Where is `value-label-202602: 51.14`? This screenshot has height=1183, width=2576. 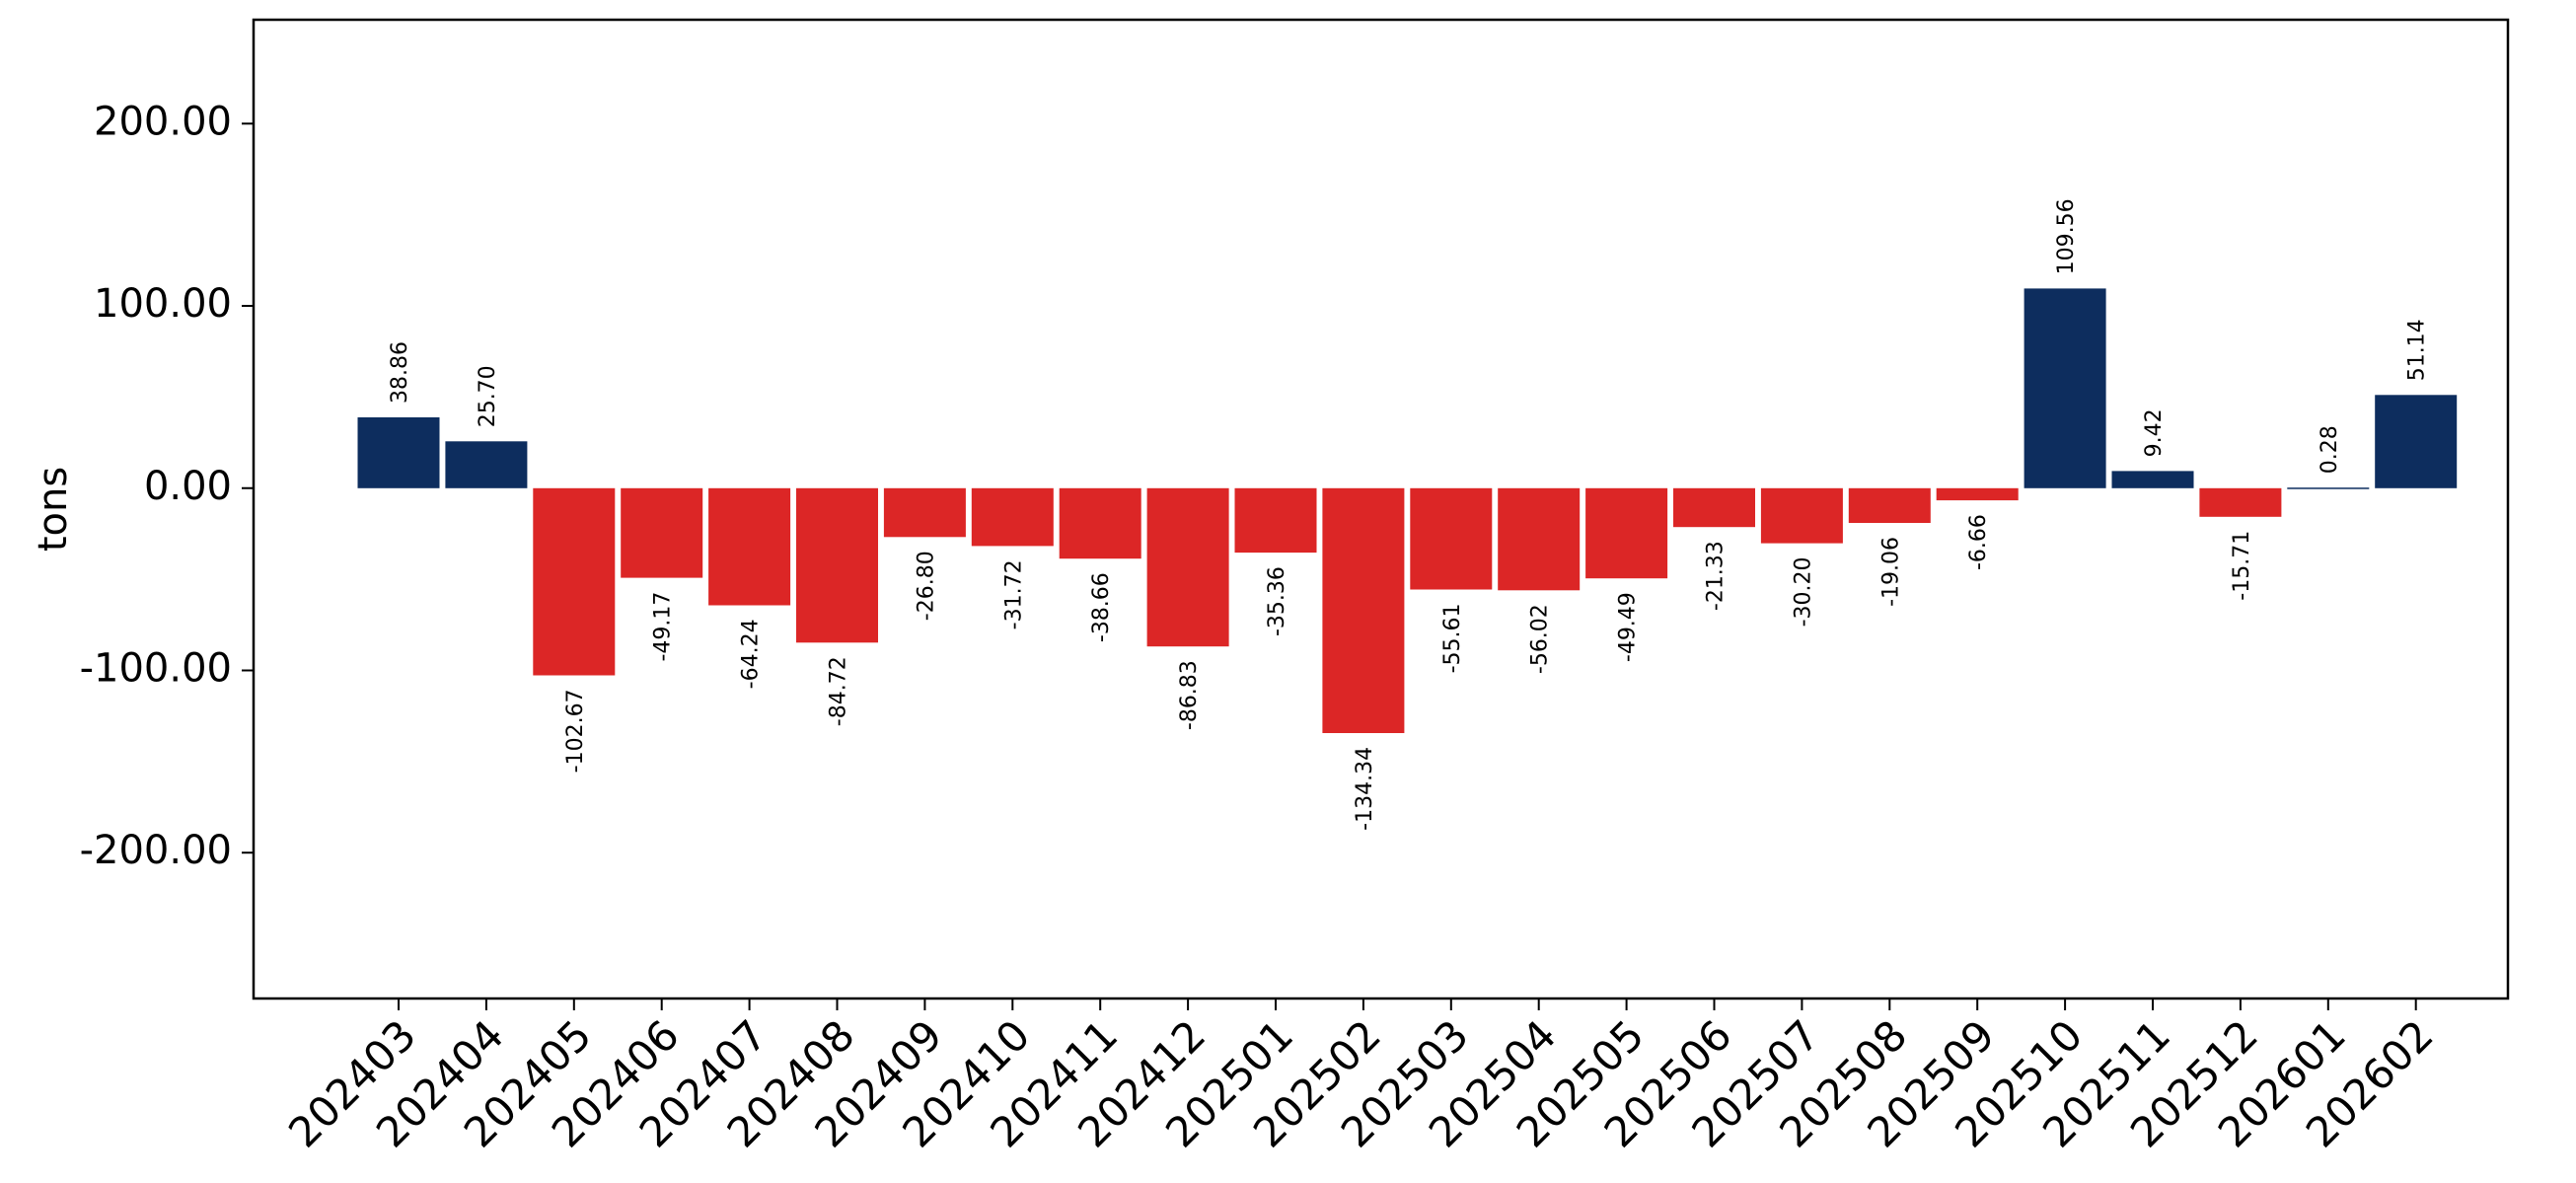
value-label-202602: 51.14 is located at coordinates (2417, 350).